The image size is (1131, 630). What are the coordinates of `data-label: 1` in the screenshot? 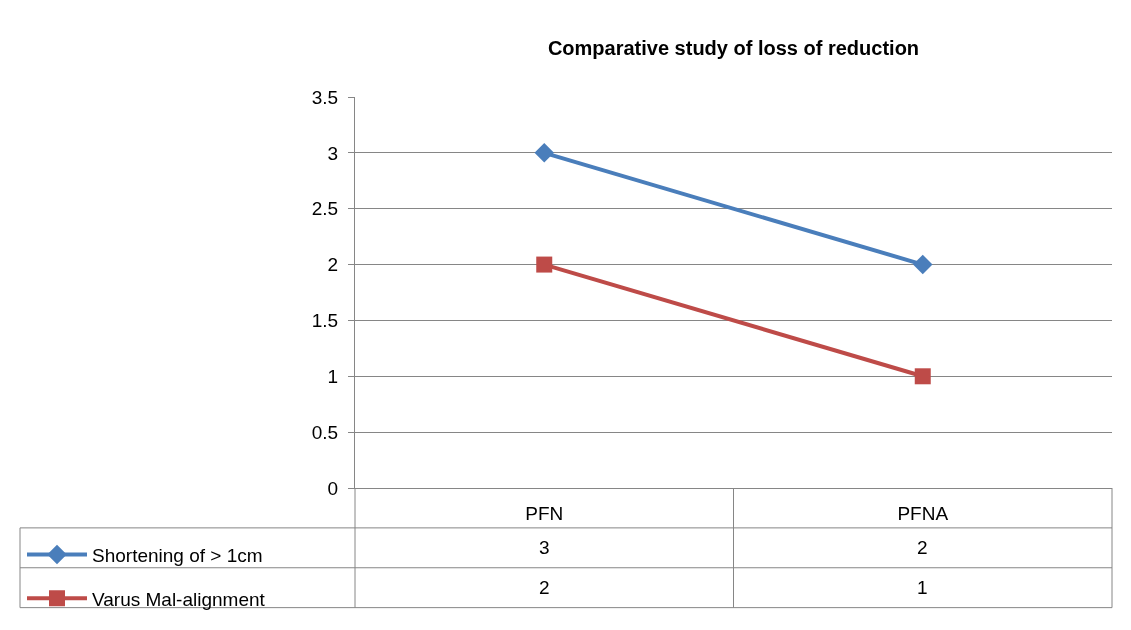 It's located at (922, 587).